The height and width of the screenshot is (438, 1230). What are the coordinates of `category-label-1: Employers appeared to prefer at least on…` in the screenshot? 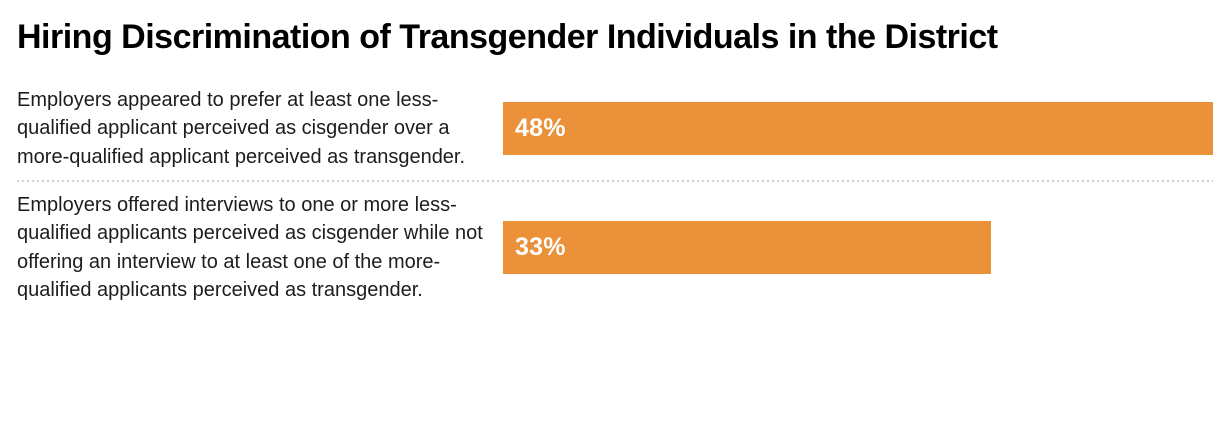 It's located at (241, 128).